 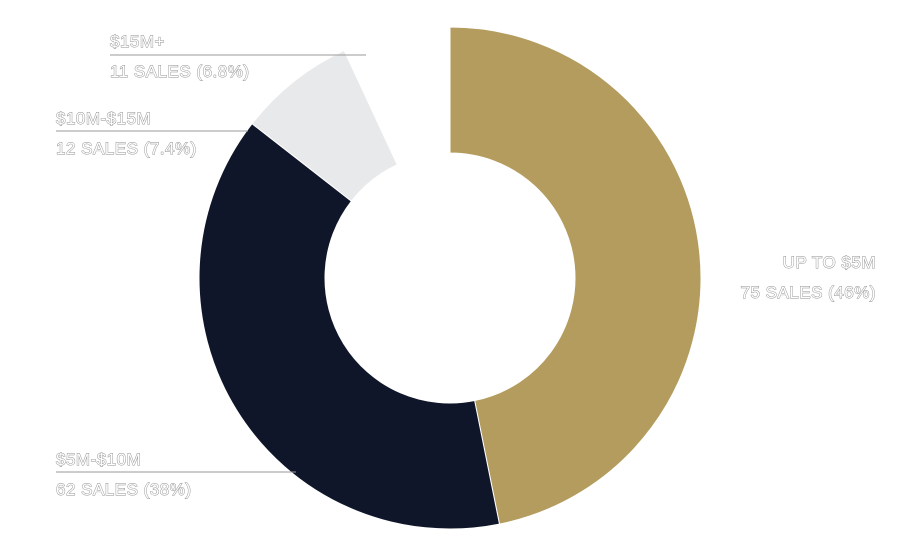 What do you see at coordinates (152, 133) in the screenshot?
I see `label-10m-15m: $10M-$15M 12 SALES (7.4%)` at bounding box center [152, 133].